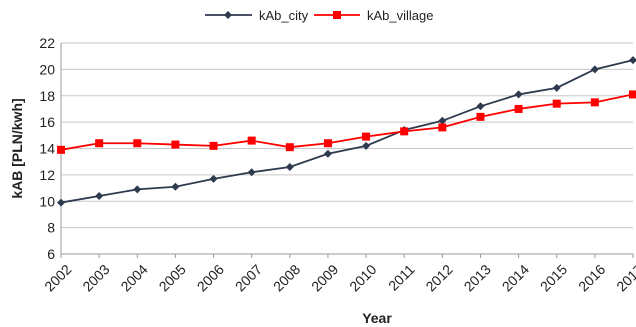 The width and height of the screenshot is (636, 327). I want to click on point-kab-city-2008, so click(289, 166).